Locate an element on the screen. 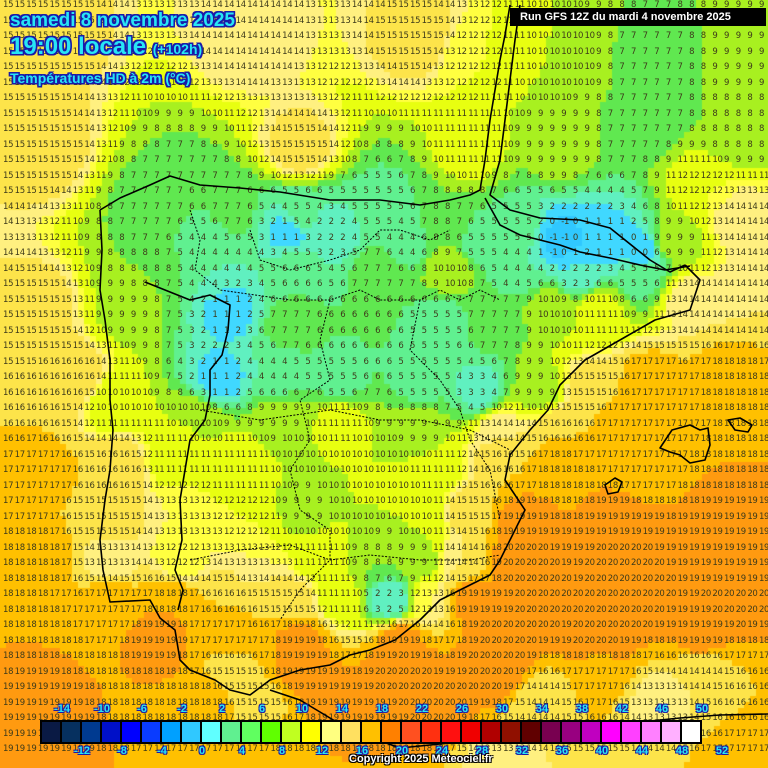 The height and width of the screenshot is (768, 768). copyright: Copyright 2025 Meteociel.fr is located at coordinates (421, 759).